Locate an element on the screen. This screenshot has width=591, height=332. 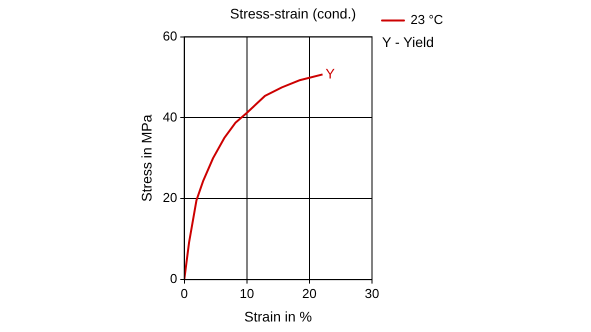
annotation: Y is located at coordinates (331, 73).